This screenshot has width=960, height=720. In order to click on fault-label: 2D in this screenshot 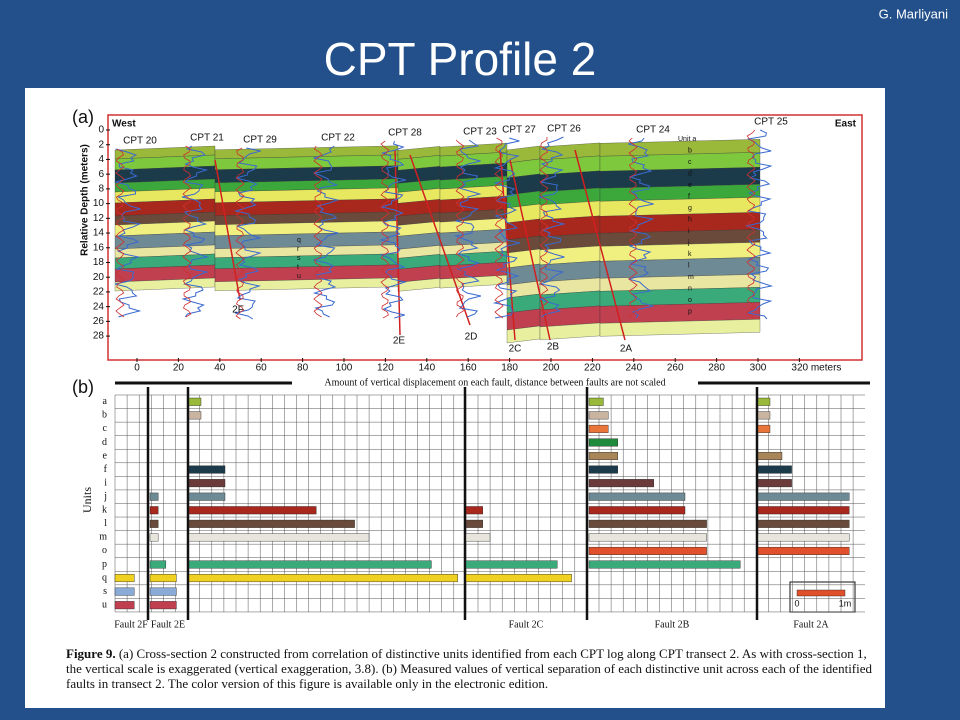, I will do `click(471, 337)`.